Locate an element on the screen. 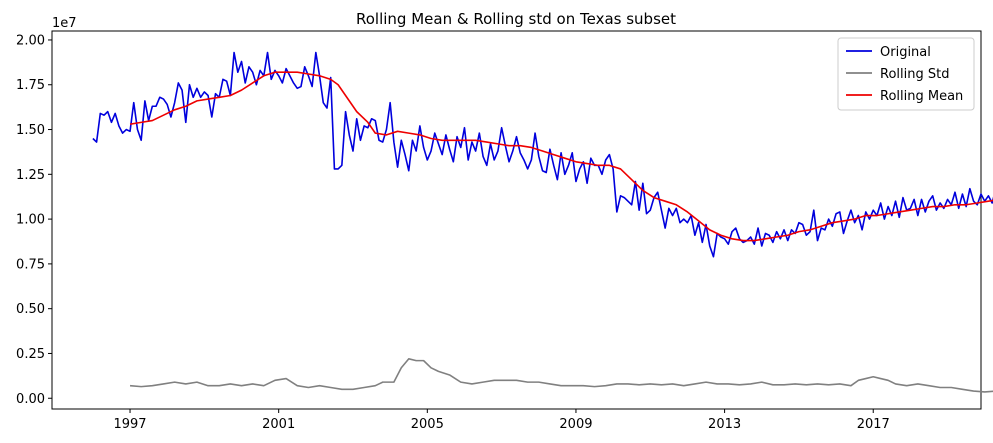 This screenshot has width=993, height=443. y-tick-label: 1.25 is located at coordinates (30, 175).